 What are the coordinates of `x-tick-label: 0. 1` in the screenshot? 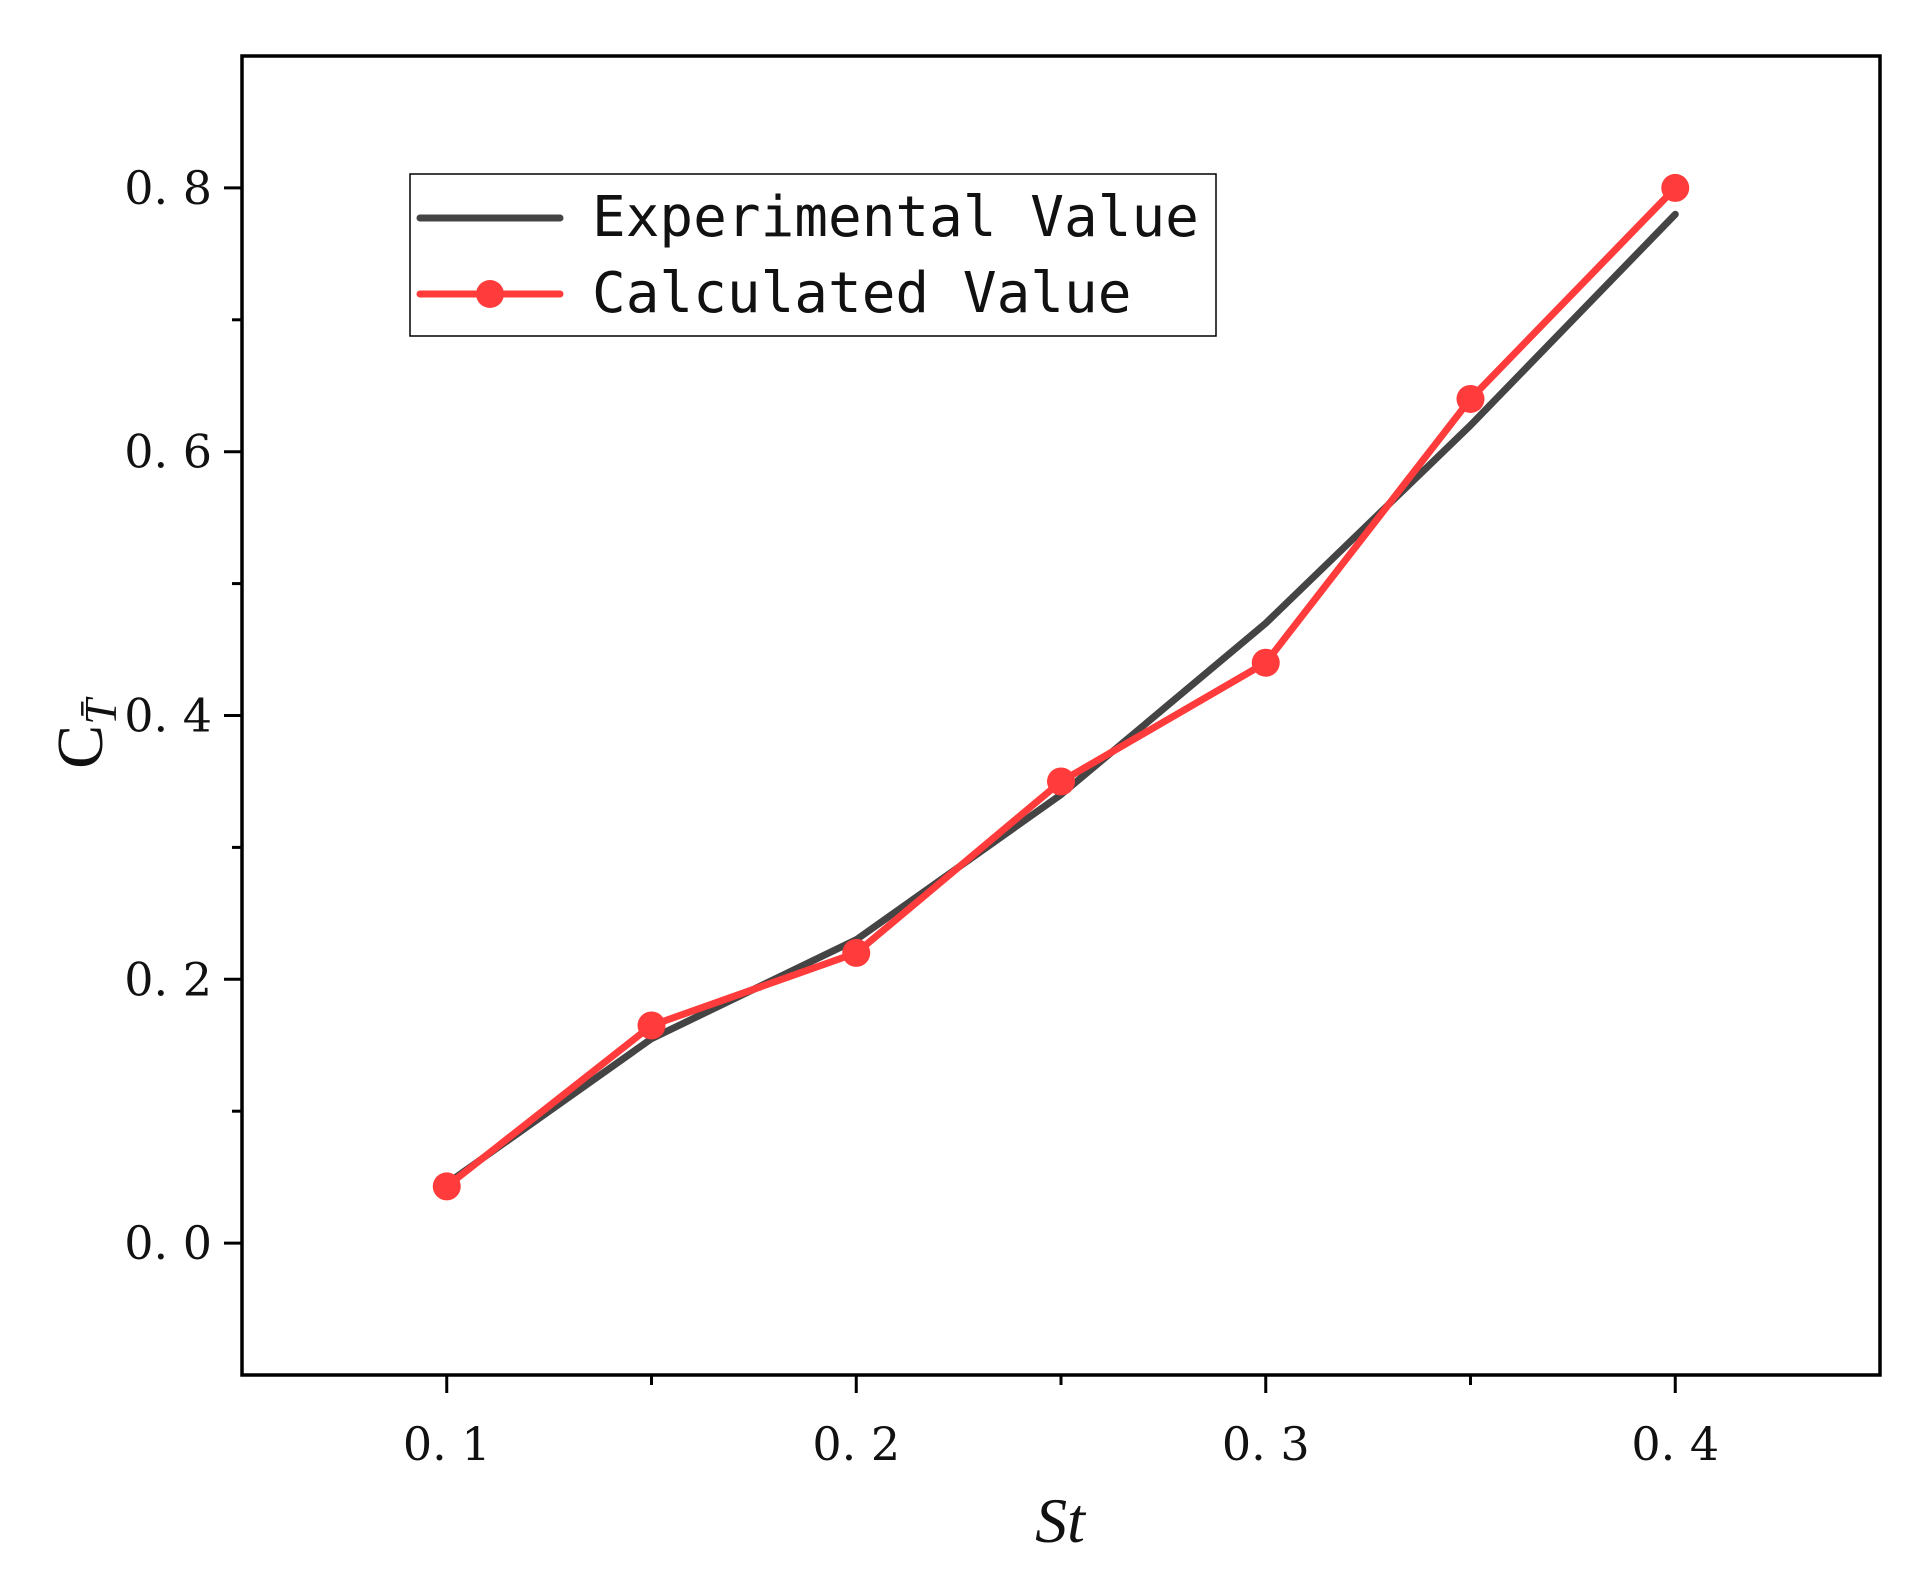 It's located at (447, 1444).